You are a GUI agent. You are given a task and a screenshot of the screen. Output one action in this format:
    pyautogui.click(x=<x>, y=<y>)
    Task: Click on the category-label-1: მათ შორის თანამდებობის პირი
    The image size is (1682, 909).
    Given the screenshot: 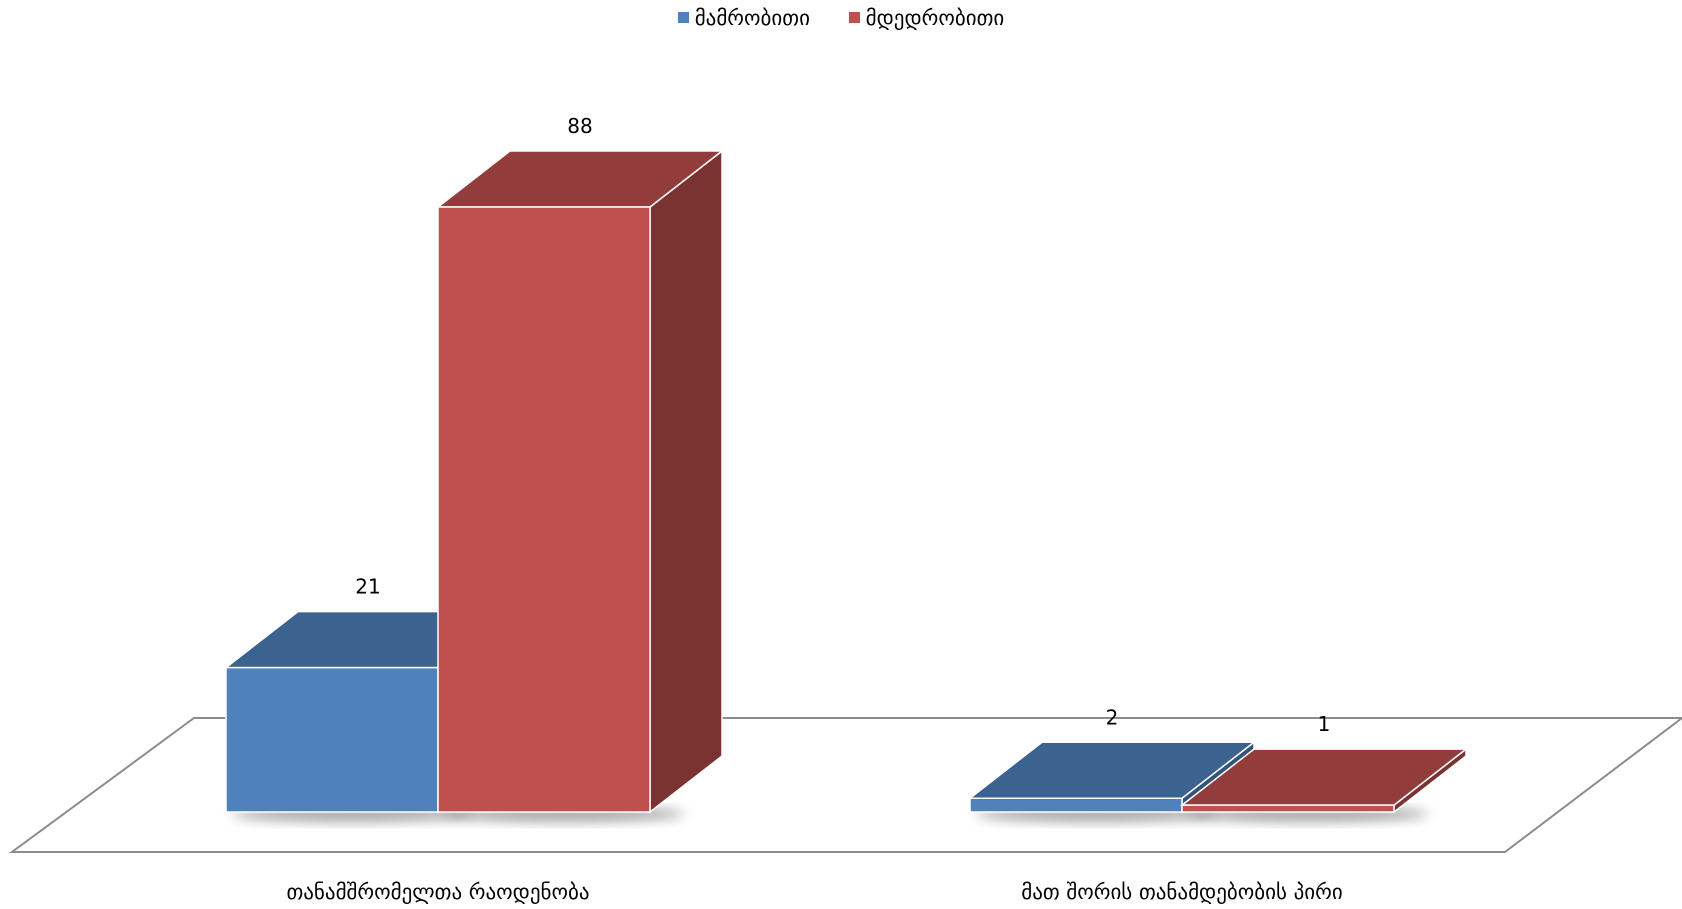 What is the action you would take?
    pyautogui.click(x=1182, y=892)
    